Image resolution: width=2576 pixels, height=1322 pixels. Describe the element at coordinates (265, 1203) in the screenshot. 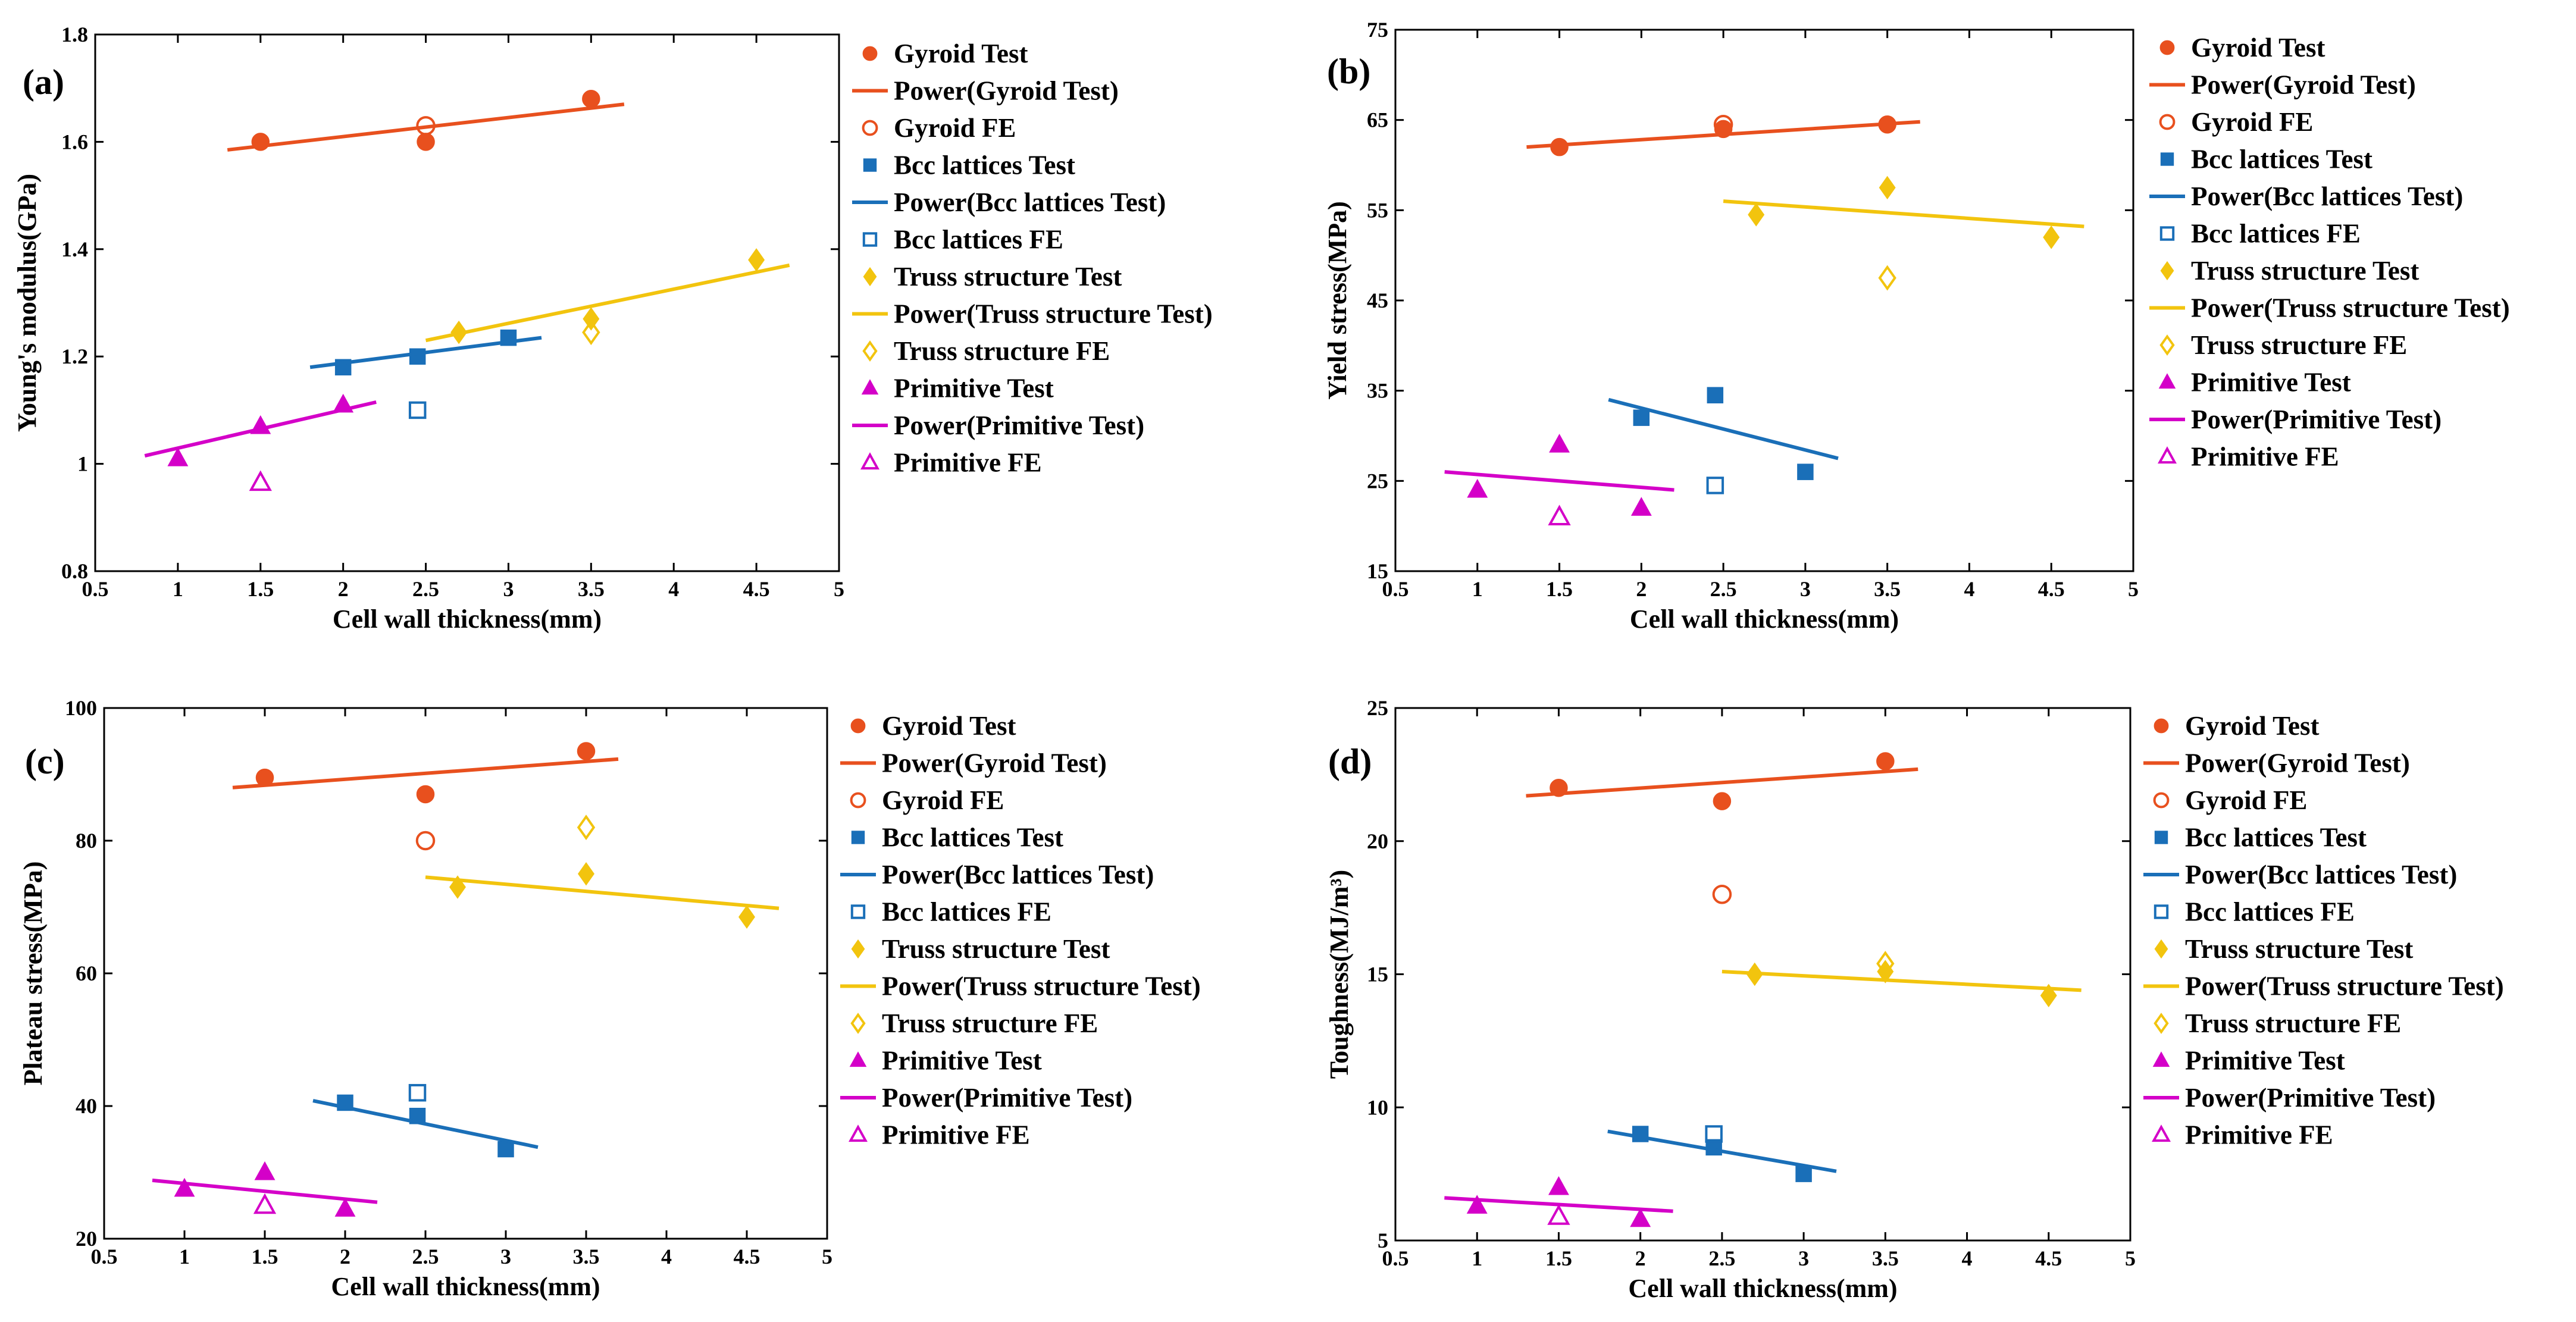

I see `data-point-primitive-fe` at that location.